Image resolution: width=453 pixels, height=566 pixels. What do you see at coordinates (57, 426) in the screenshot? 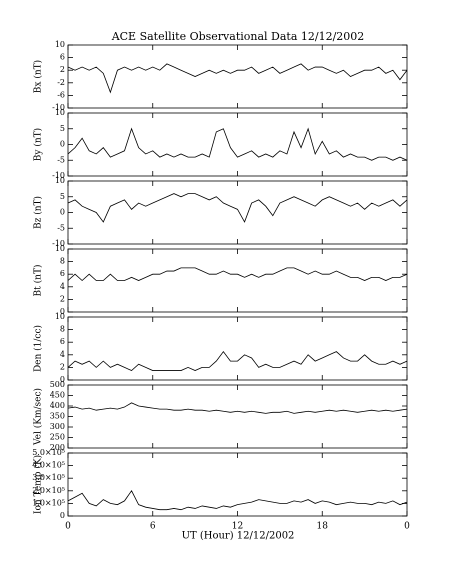
I see `y-tick-label: 300` at bounding box center [57, 426].